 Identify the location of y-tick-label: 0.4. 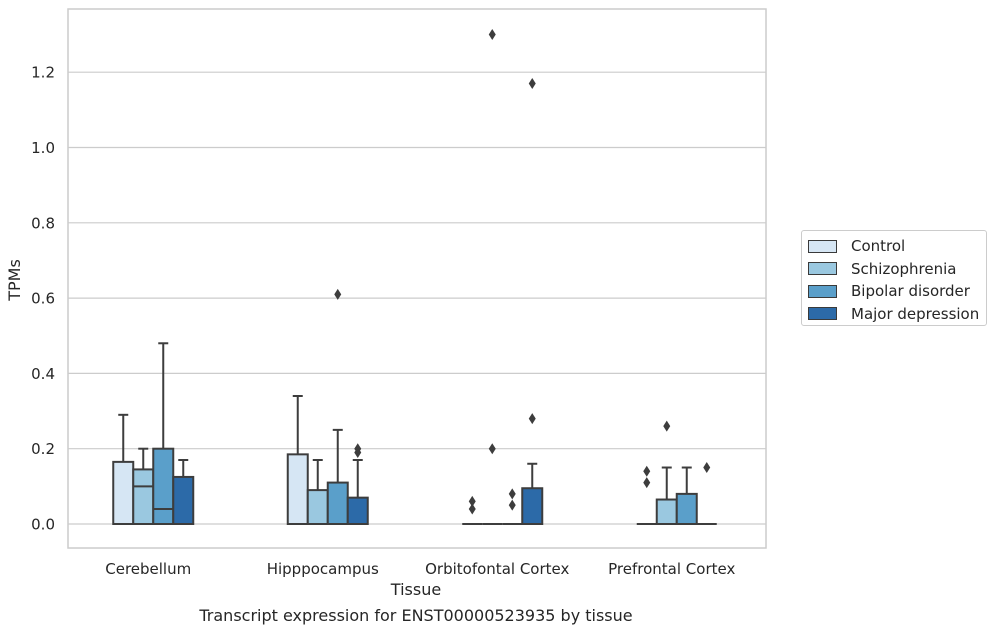
(43, 374).